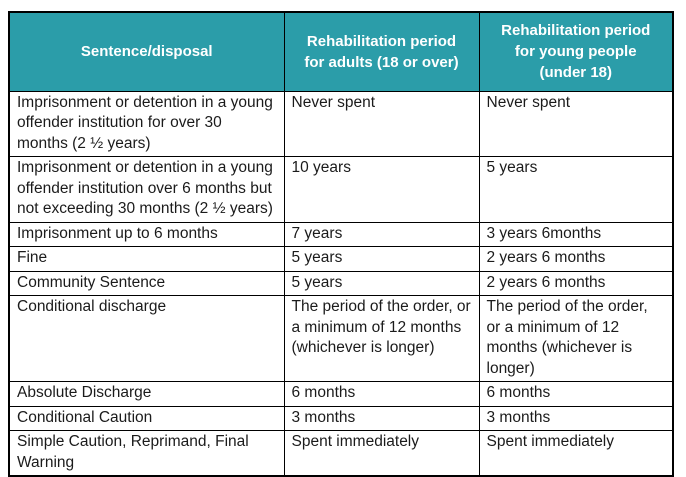  Describe the element at coordinates (146, 259) in the screenshot. I see `sentence-cell: Fine` at that location.